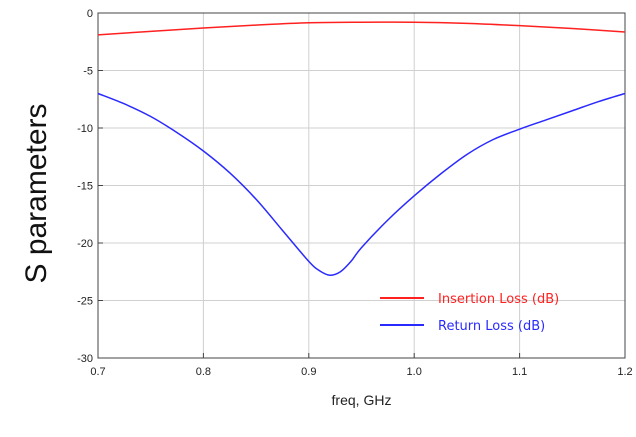 This screenshot has height=437, width=636. I want to click on y-tick-label: 0, so click(90, 14).